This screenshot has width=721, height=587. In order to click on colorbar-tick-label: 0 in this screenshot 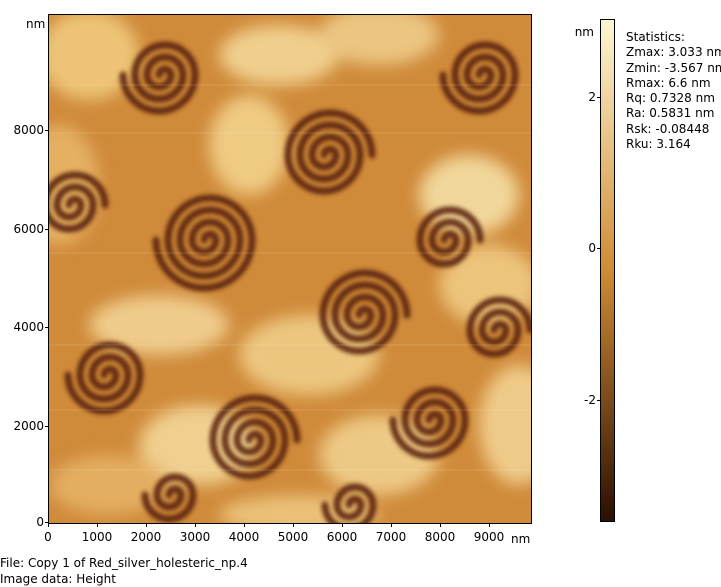, I will do `click(592, 248)`.